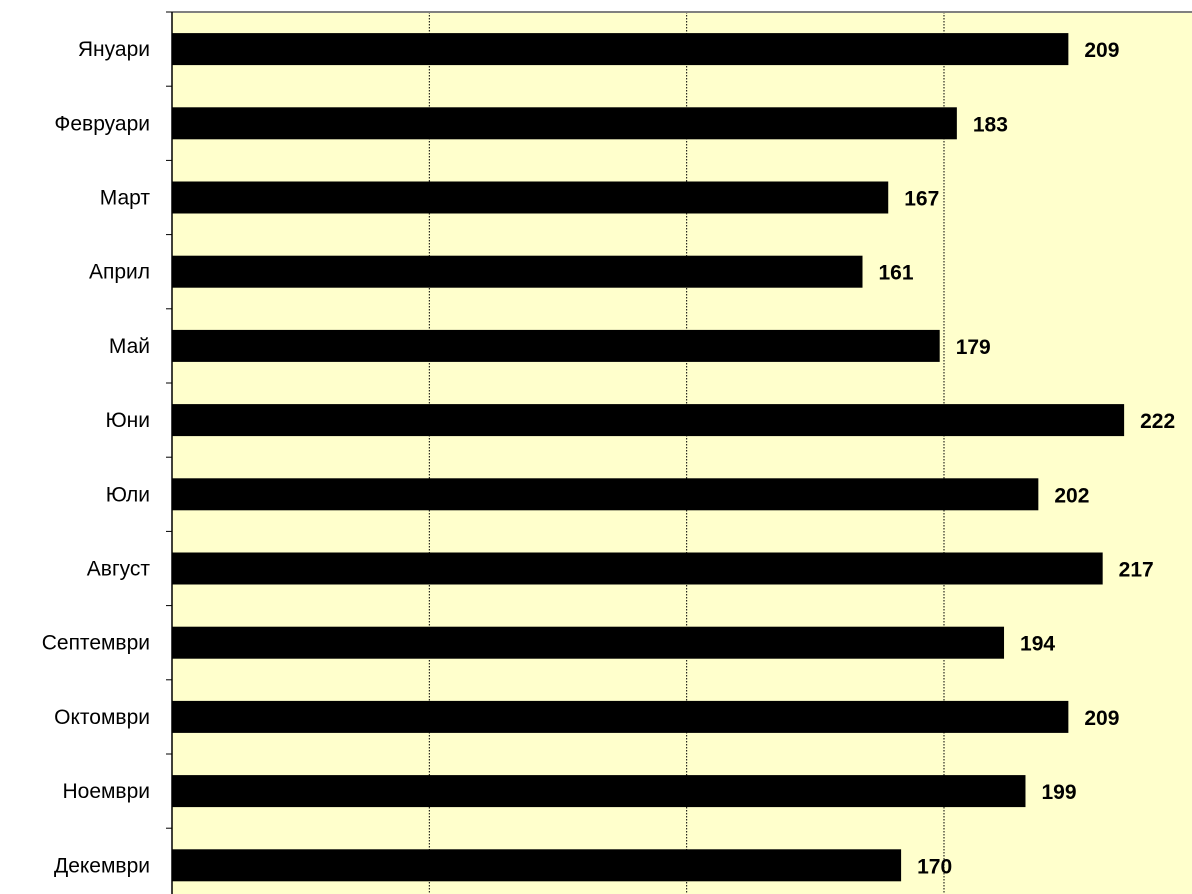  Describe the element at coordinates (934, 866) in the screenshot. I see `value-label: 170` at that location.